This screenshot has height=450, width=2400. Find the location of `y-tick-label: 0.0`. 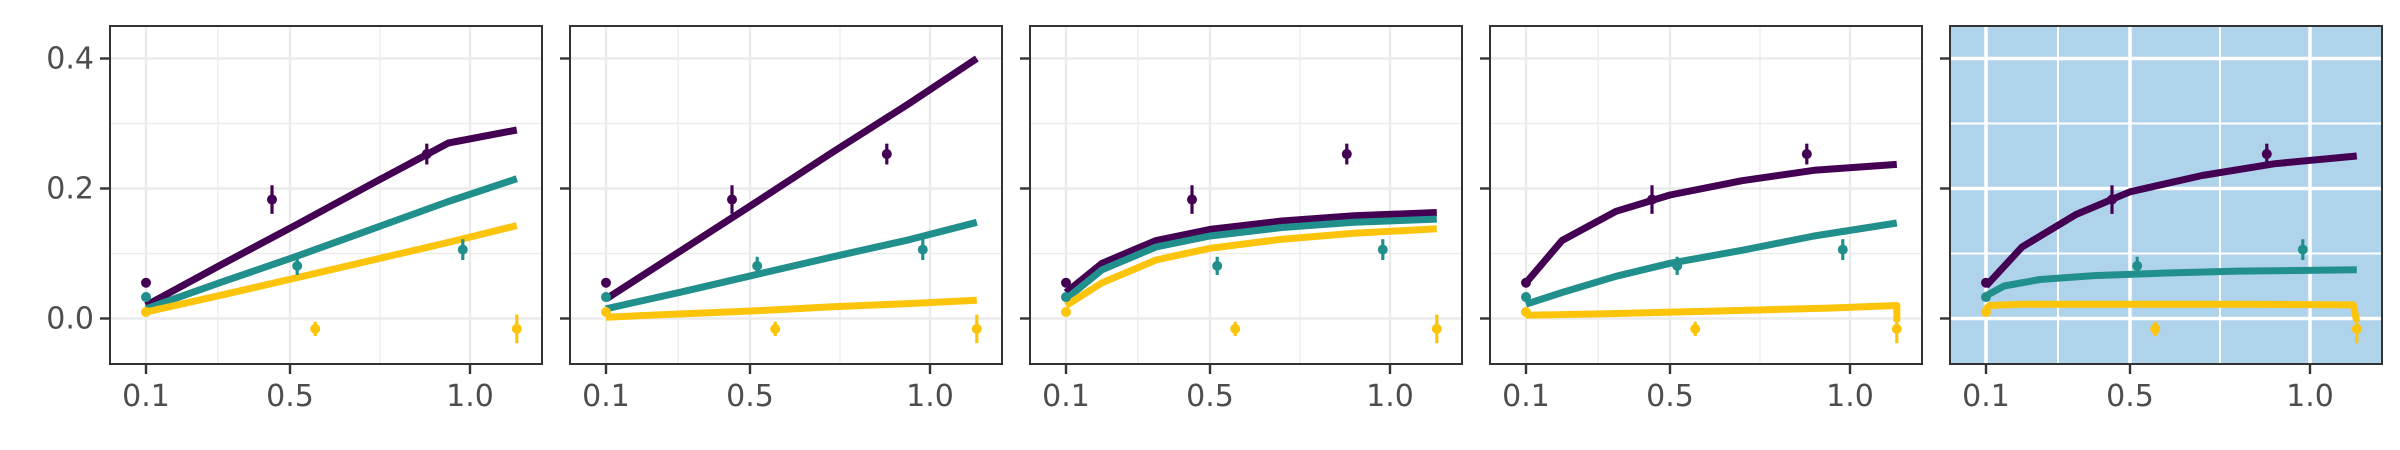

y-tick-label: 0.0 is located at coordinates (70, 319).